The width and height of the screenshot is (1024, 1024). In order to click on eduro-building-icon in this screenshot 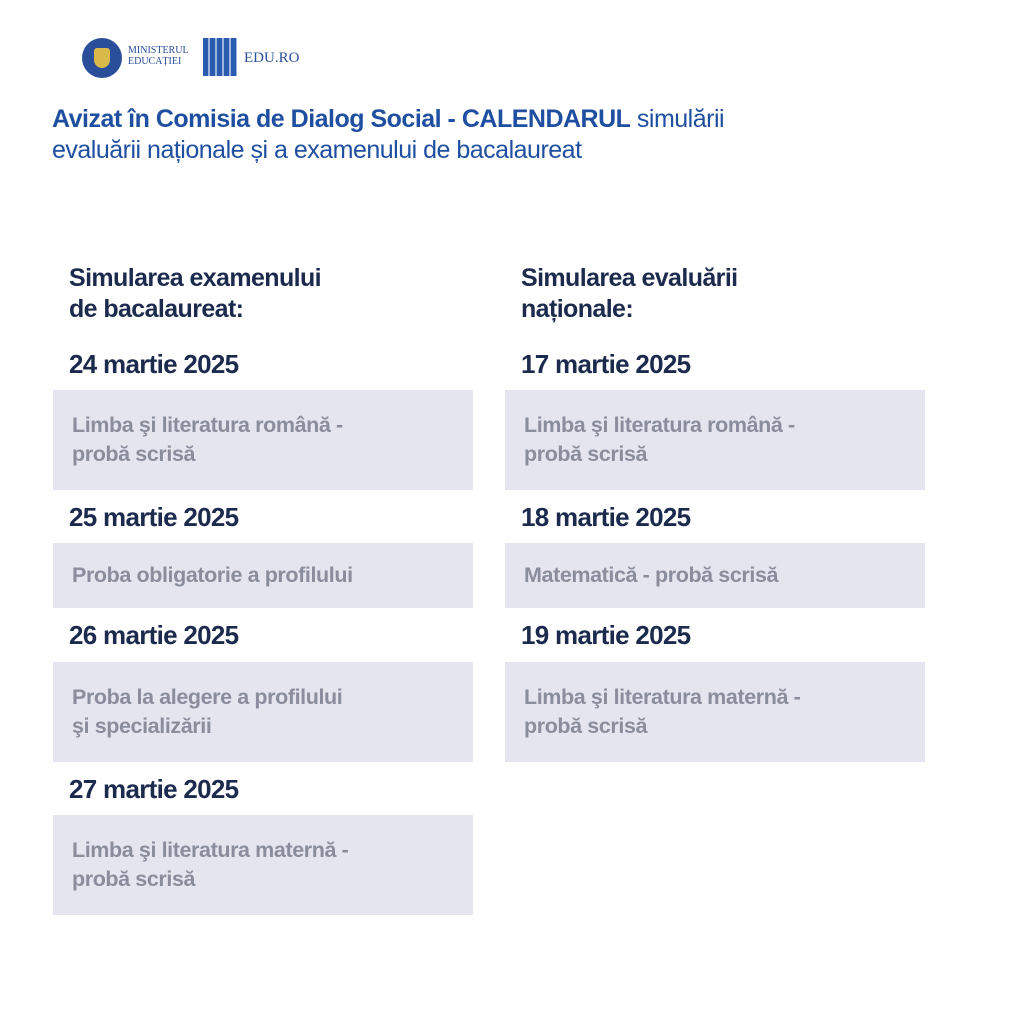, I will do `click(220, 57)`.